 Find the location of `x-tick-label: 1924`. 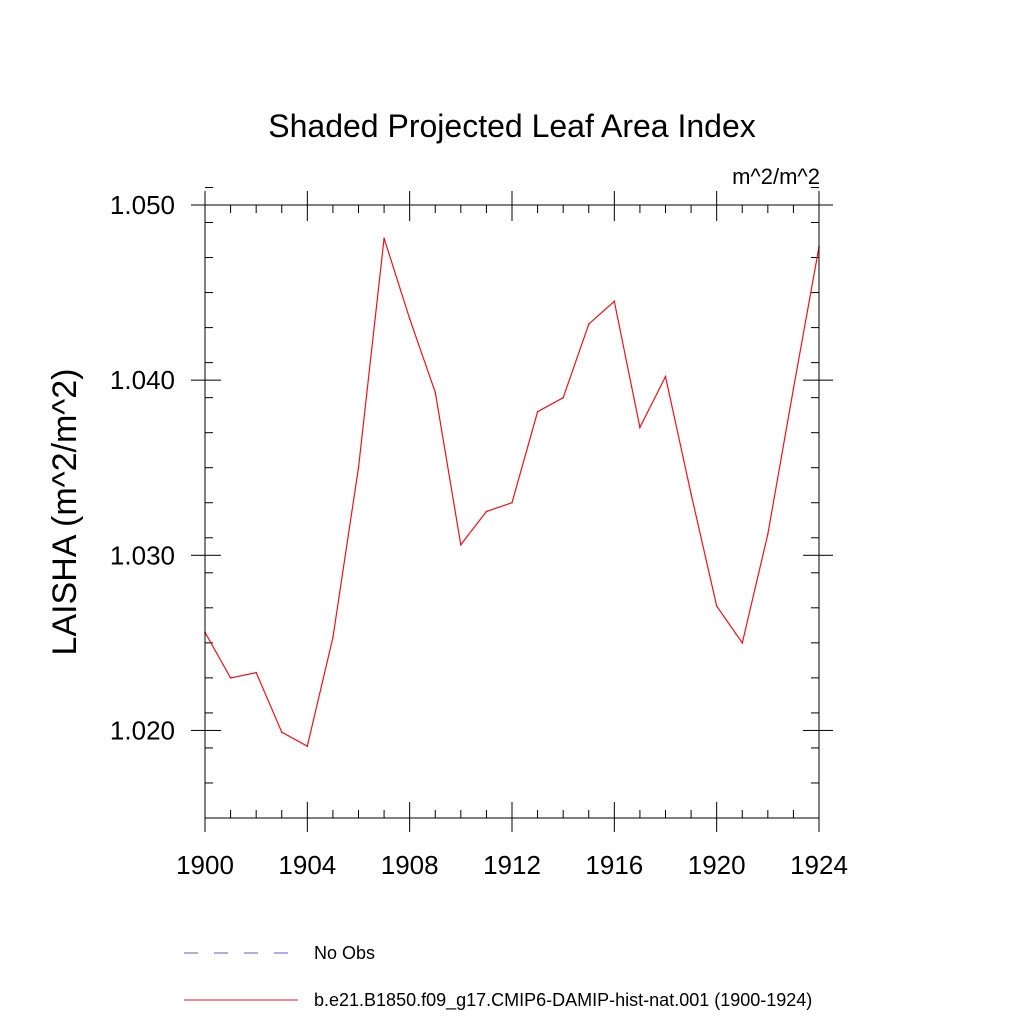

x-tick-label: 1924 is located at coordinates (819, 865).